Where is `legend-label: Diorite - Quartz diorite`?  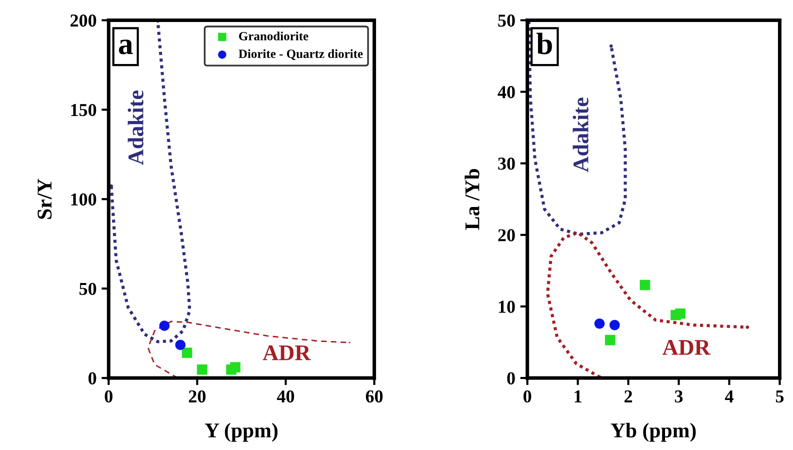
legend-label: Diorite - Quartz diorite is located at coordinates (300, 54).